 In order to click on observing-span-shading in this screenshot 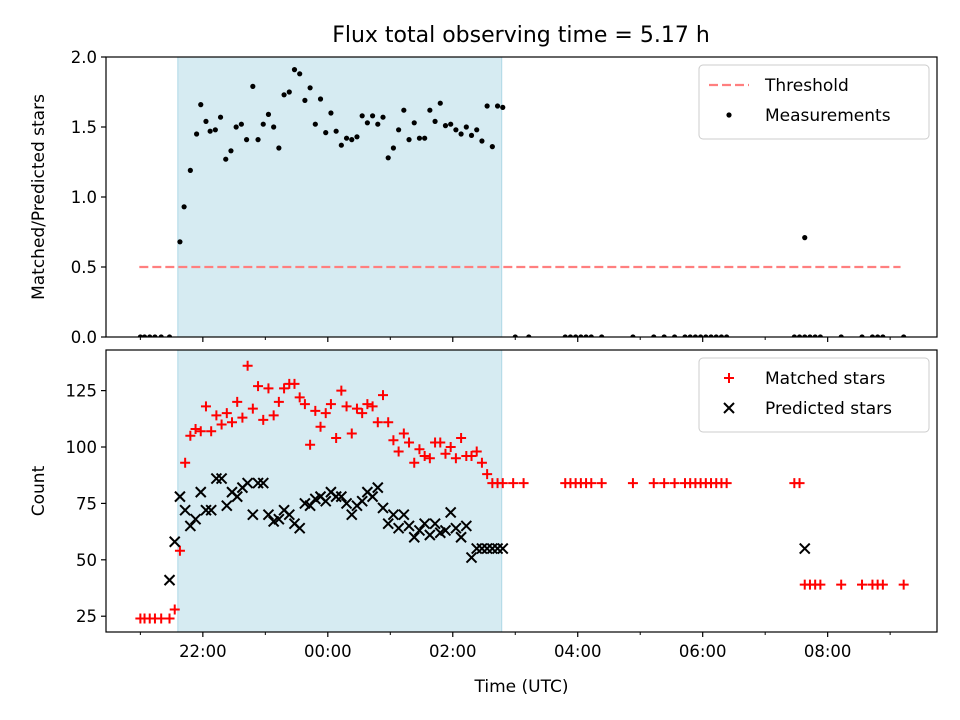, I will do `click(340, 197)`.